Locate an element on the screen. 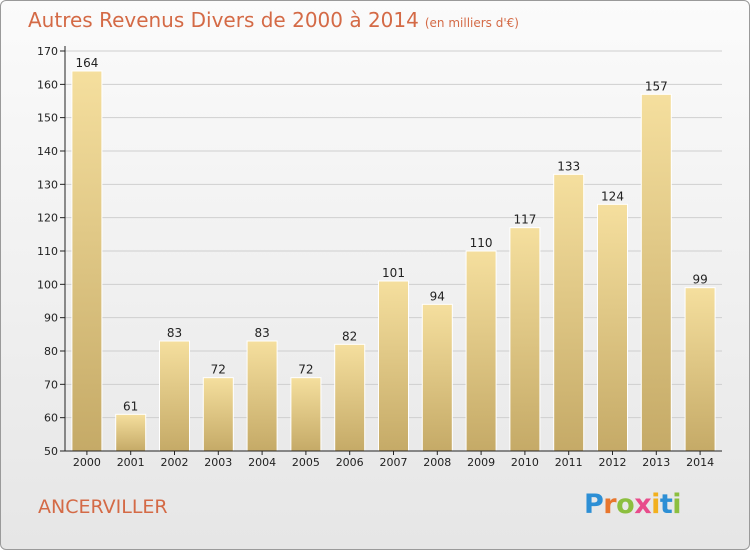 This screenshot has height=550, width=750. x-tick-label: 2007 is located at coordinates (394, 462).